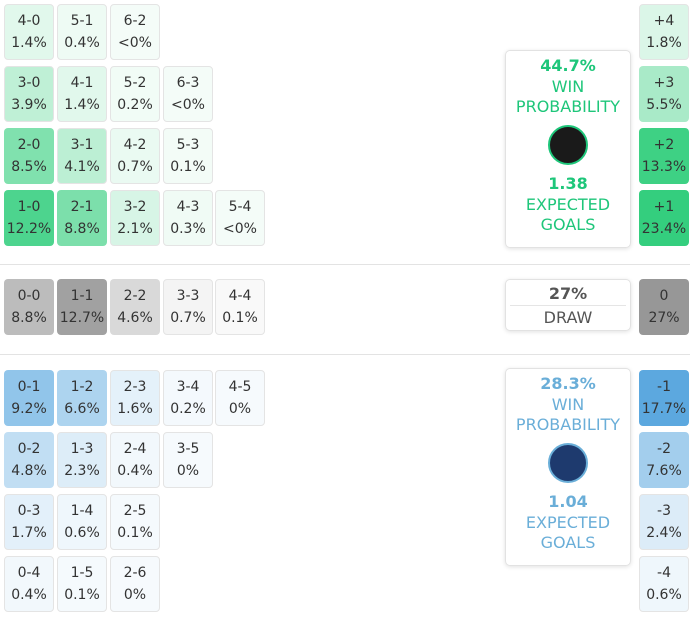 The image size is (690, 618). Describe the element at coordinates (82, 218) in the screenshot. I see `score-cell: 2-1 8.8%` at that location.